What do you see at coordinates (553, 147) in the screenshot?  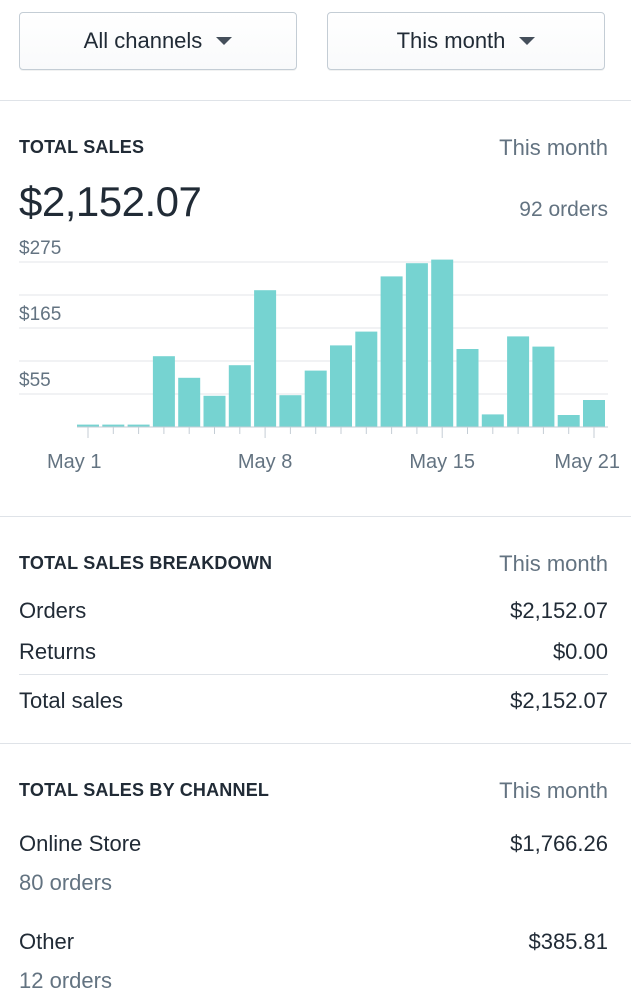 I see `total-sales-period: This month` at bounding box center [553, 147].